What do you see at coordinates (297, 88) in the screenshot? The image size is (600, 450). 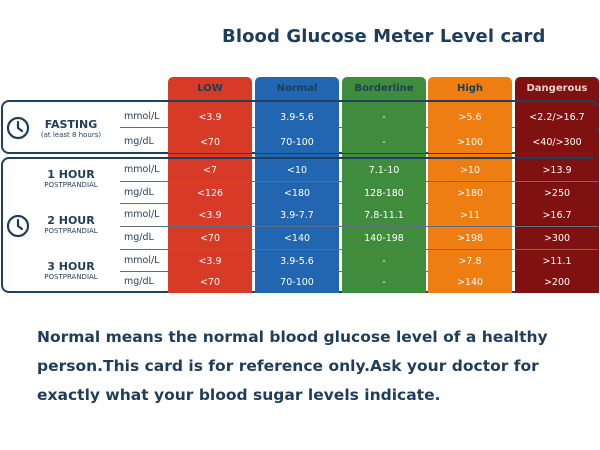 I see `header-normal: Normal` at bounding box center [297, 88].